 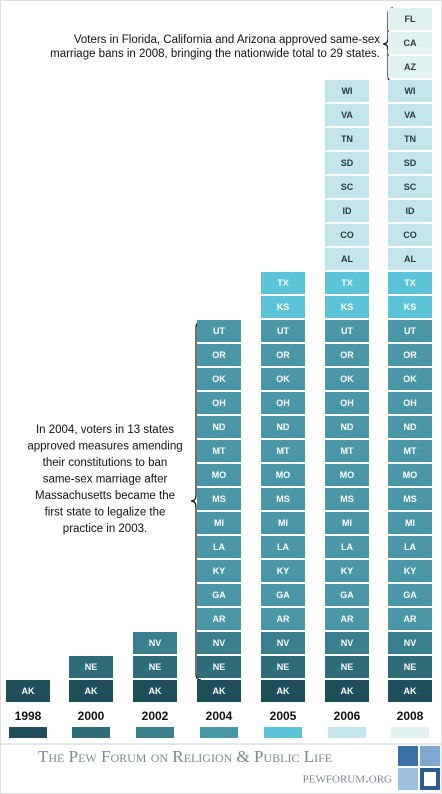 What do you see at coordinates (155, 716) in the screenshot?
I see `year-label: 2002` at bounding box center [155, 716].